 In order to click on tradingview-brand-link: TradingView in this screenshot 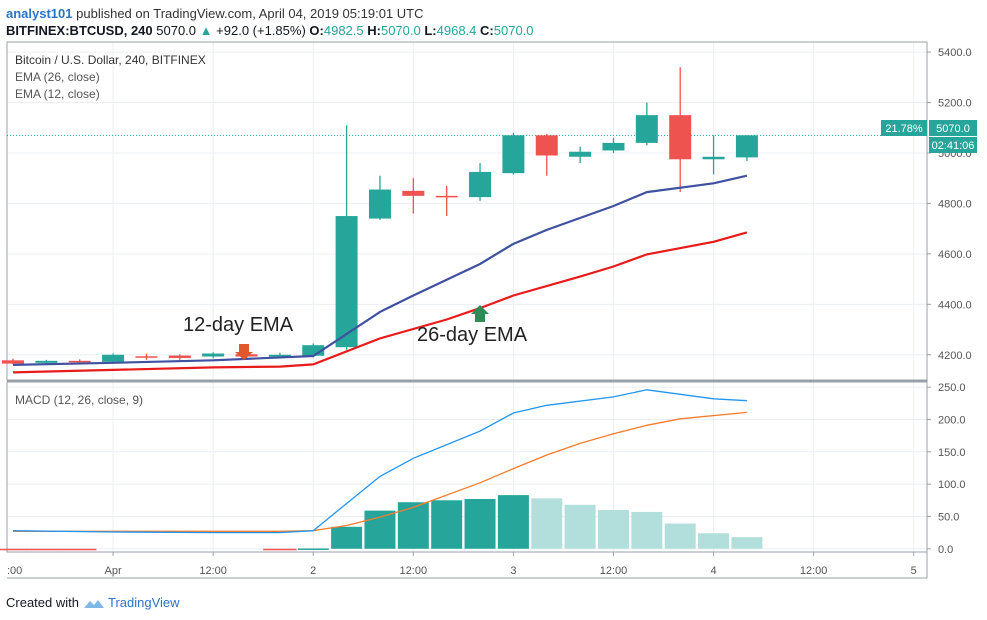, I will do `click(144, 602)`.